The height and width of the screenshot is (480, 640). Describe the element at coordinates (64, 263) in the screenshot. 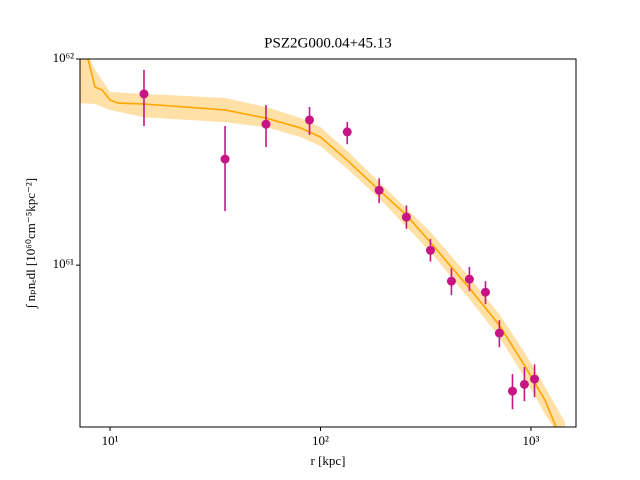

I see `y-tick-label: 10⁶¹` at that location.